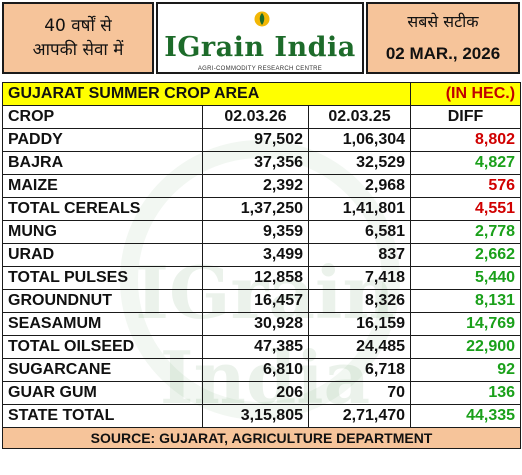 This screenshot has width=522, height=475. What do you see at coordinates (102, 186) in the screenshot?
I see `crop-name: MAIZE` at bounding box center [102, 186].